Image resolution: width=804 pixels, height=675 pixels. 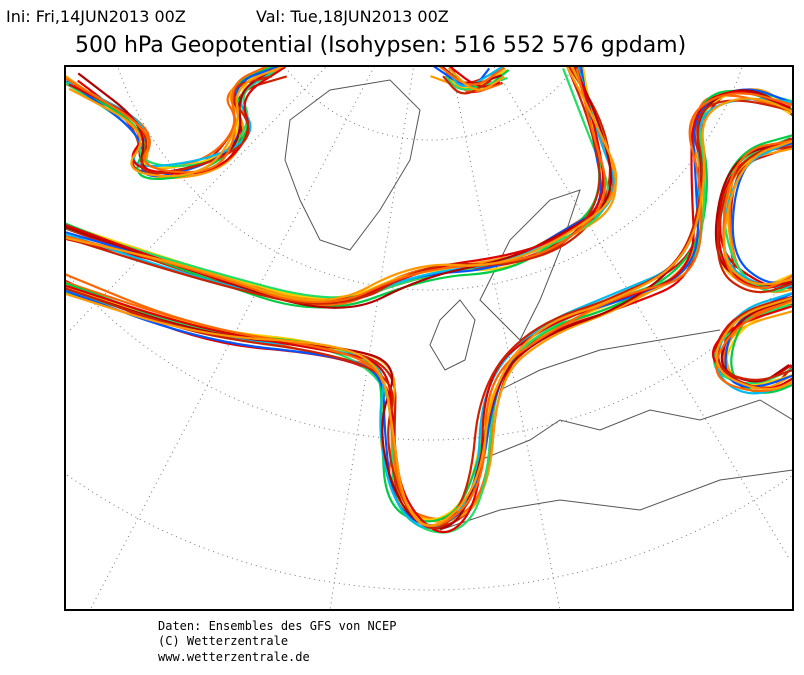 What do you see at coordinates (277, 626) in the screenshot?
I see `footer-line: Daten: Ensembles des GFS von NCEP` at bounding box center [277, 626].